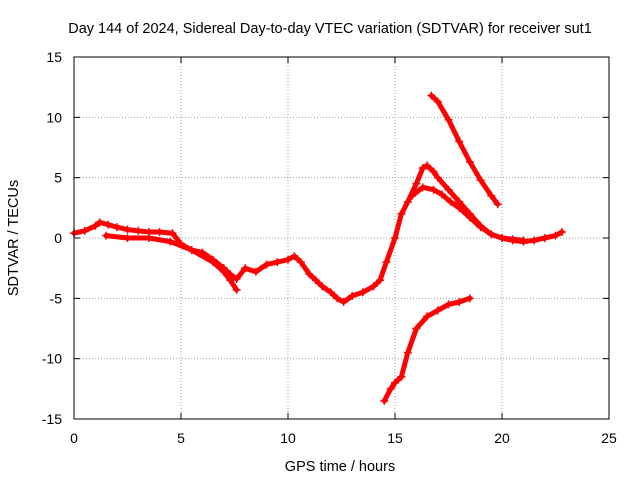 Image resolution: width=640 pixels, height=480 pixels. I want to click on x-axis-label: GPS time / hours, so click(340, 467).